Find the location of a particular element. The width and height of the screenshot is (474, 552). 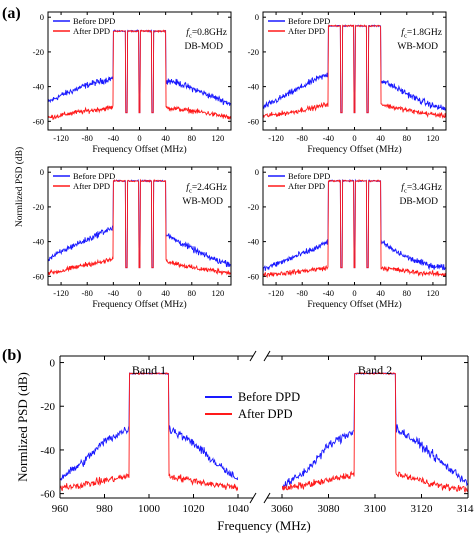

y-axis-label: Normlized PSD (dB) is located at coordinates (19, 187).